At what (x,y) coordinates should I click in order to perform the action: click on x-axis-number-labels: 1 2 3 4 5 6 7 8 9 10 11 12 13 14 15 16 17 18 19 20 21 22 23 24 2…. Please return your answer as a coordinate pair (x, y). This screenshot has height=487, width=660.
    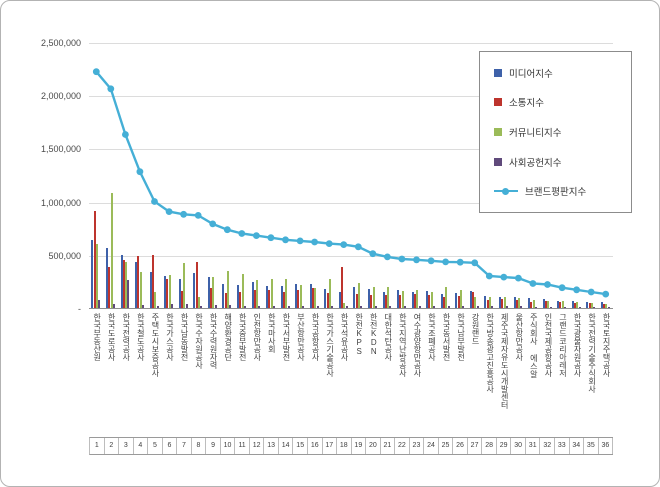
    Looking at the image, I should click on (351, 446).